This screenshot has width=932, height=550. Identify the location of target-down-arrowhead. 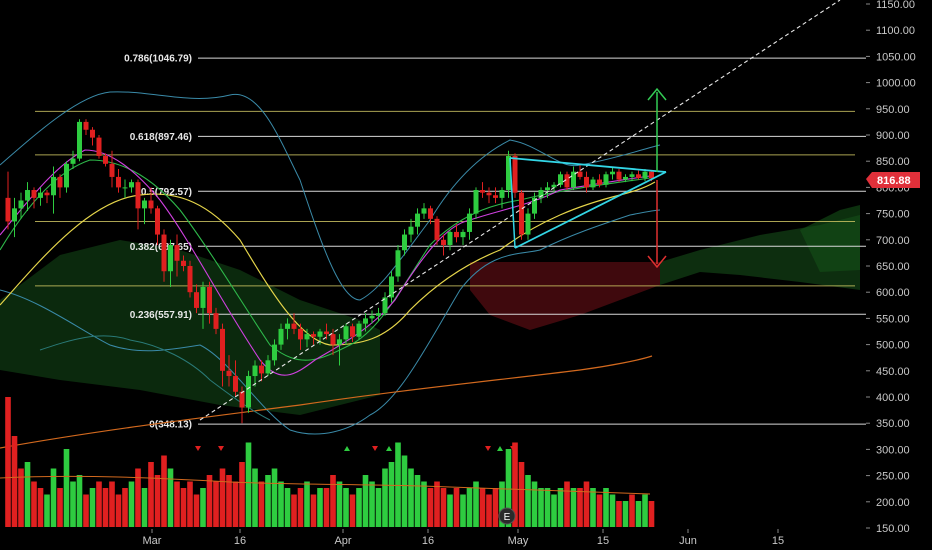
(657, 262).